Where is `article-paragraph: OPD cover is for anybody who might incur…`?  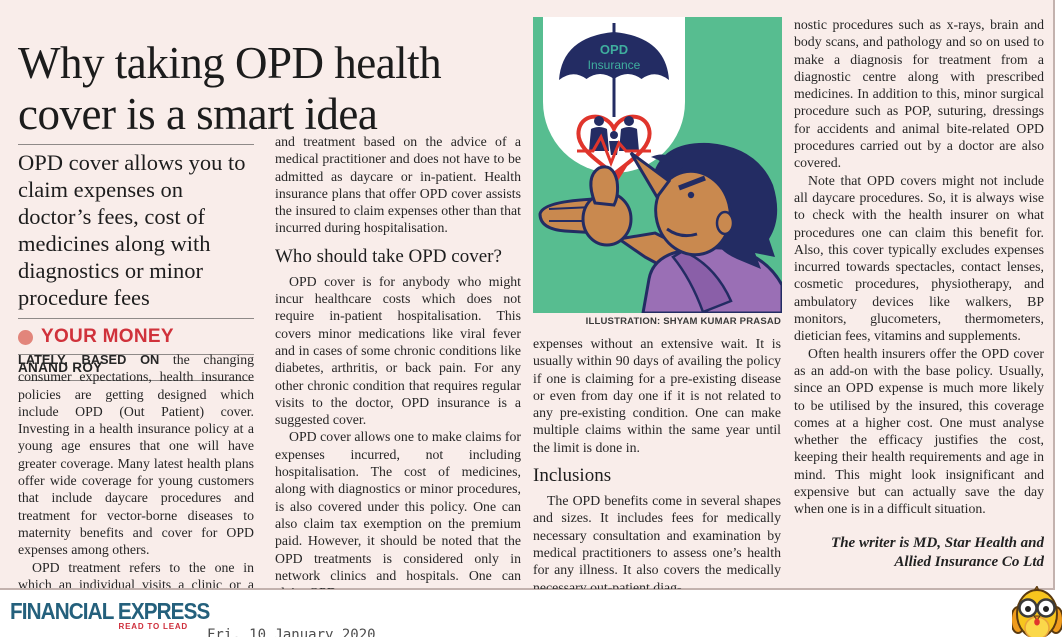
article-paragraph: OPD cover is for anybody who might incur… is located at coordinates (398, 350).